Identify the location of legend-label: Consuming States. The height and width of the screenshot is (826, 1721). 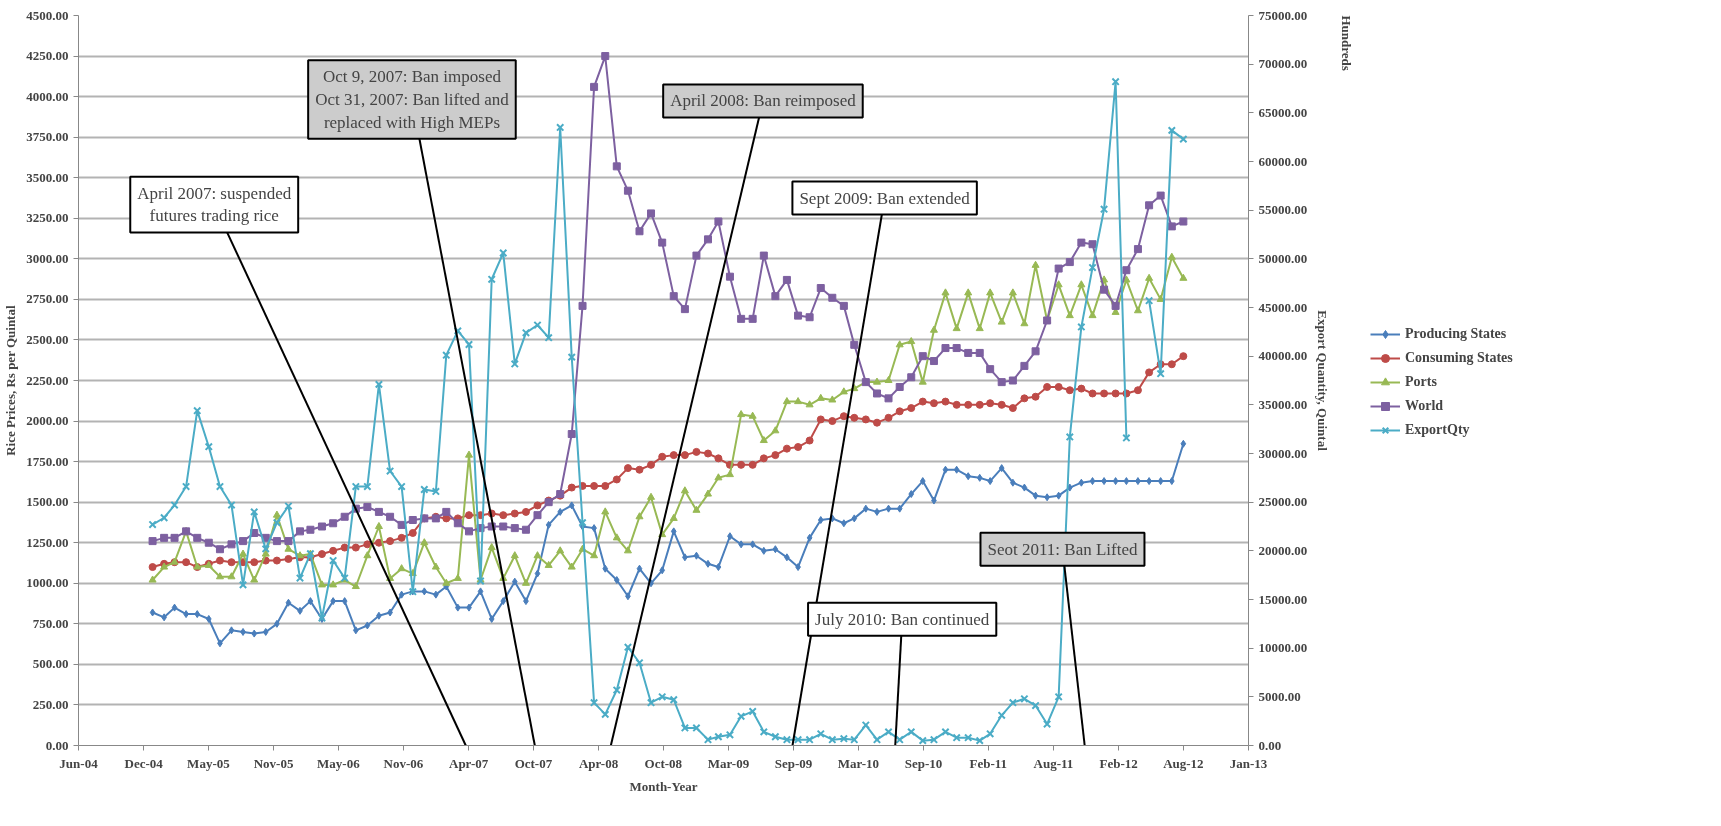
(1459, 358).